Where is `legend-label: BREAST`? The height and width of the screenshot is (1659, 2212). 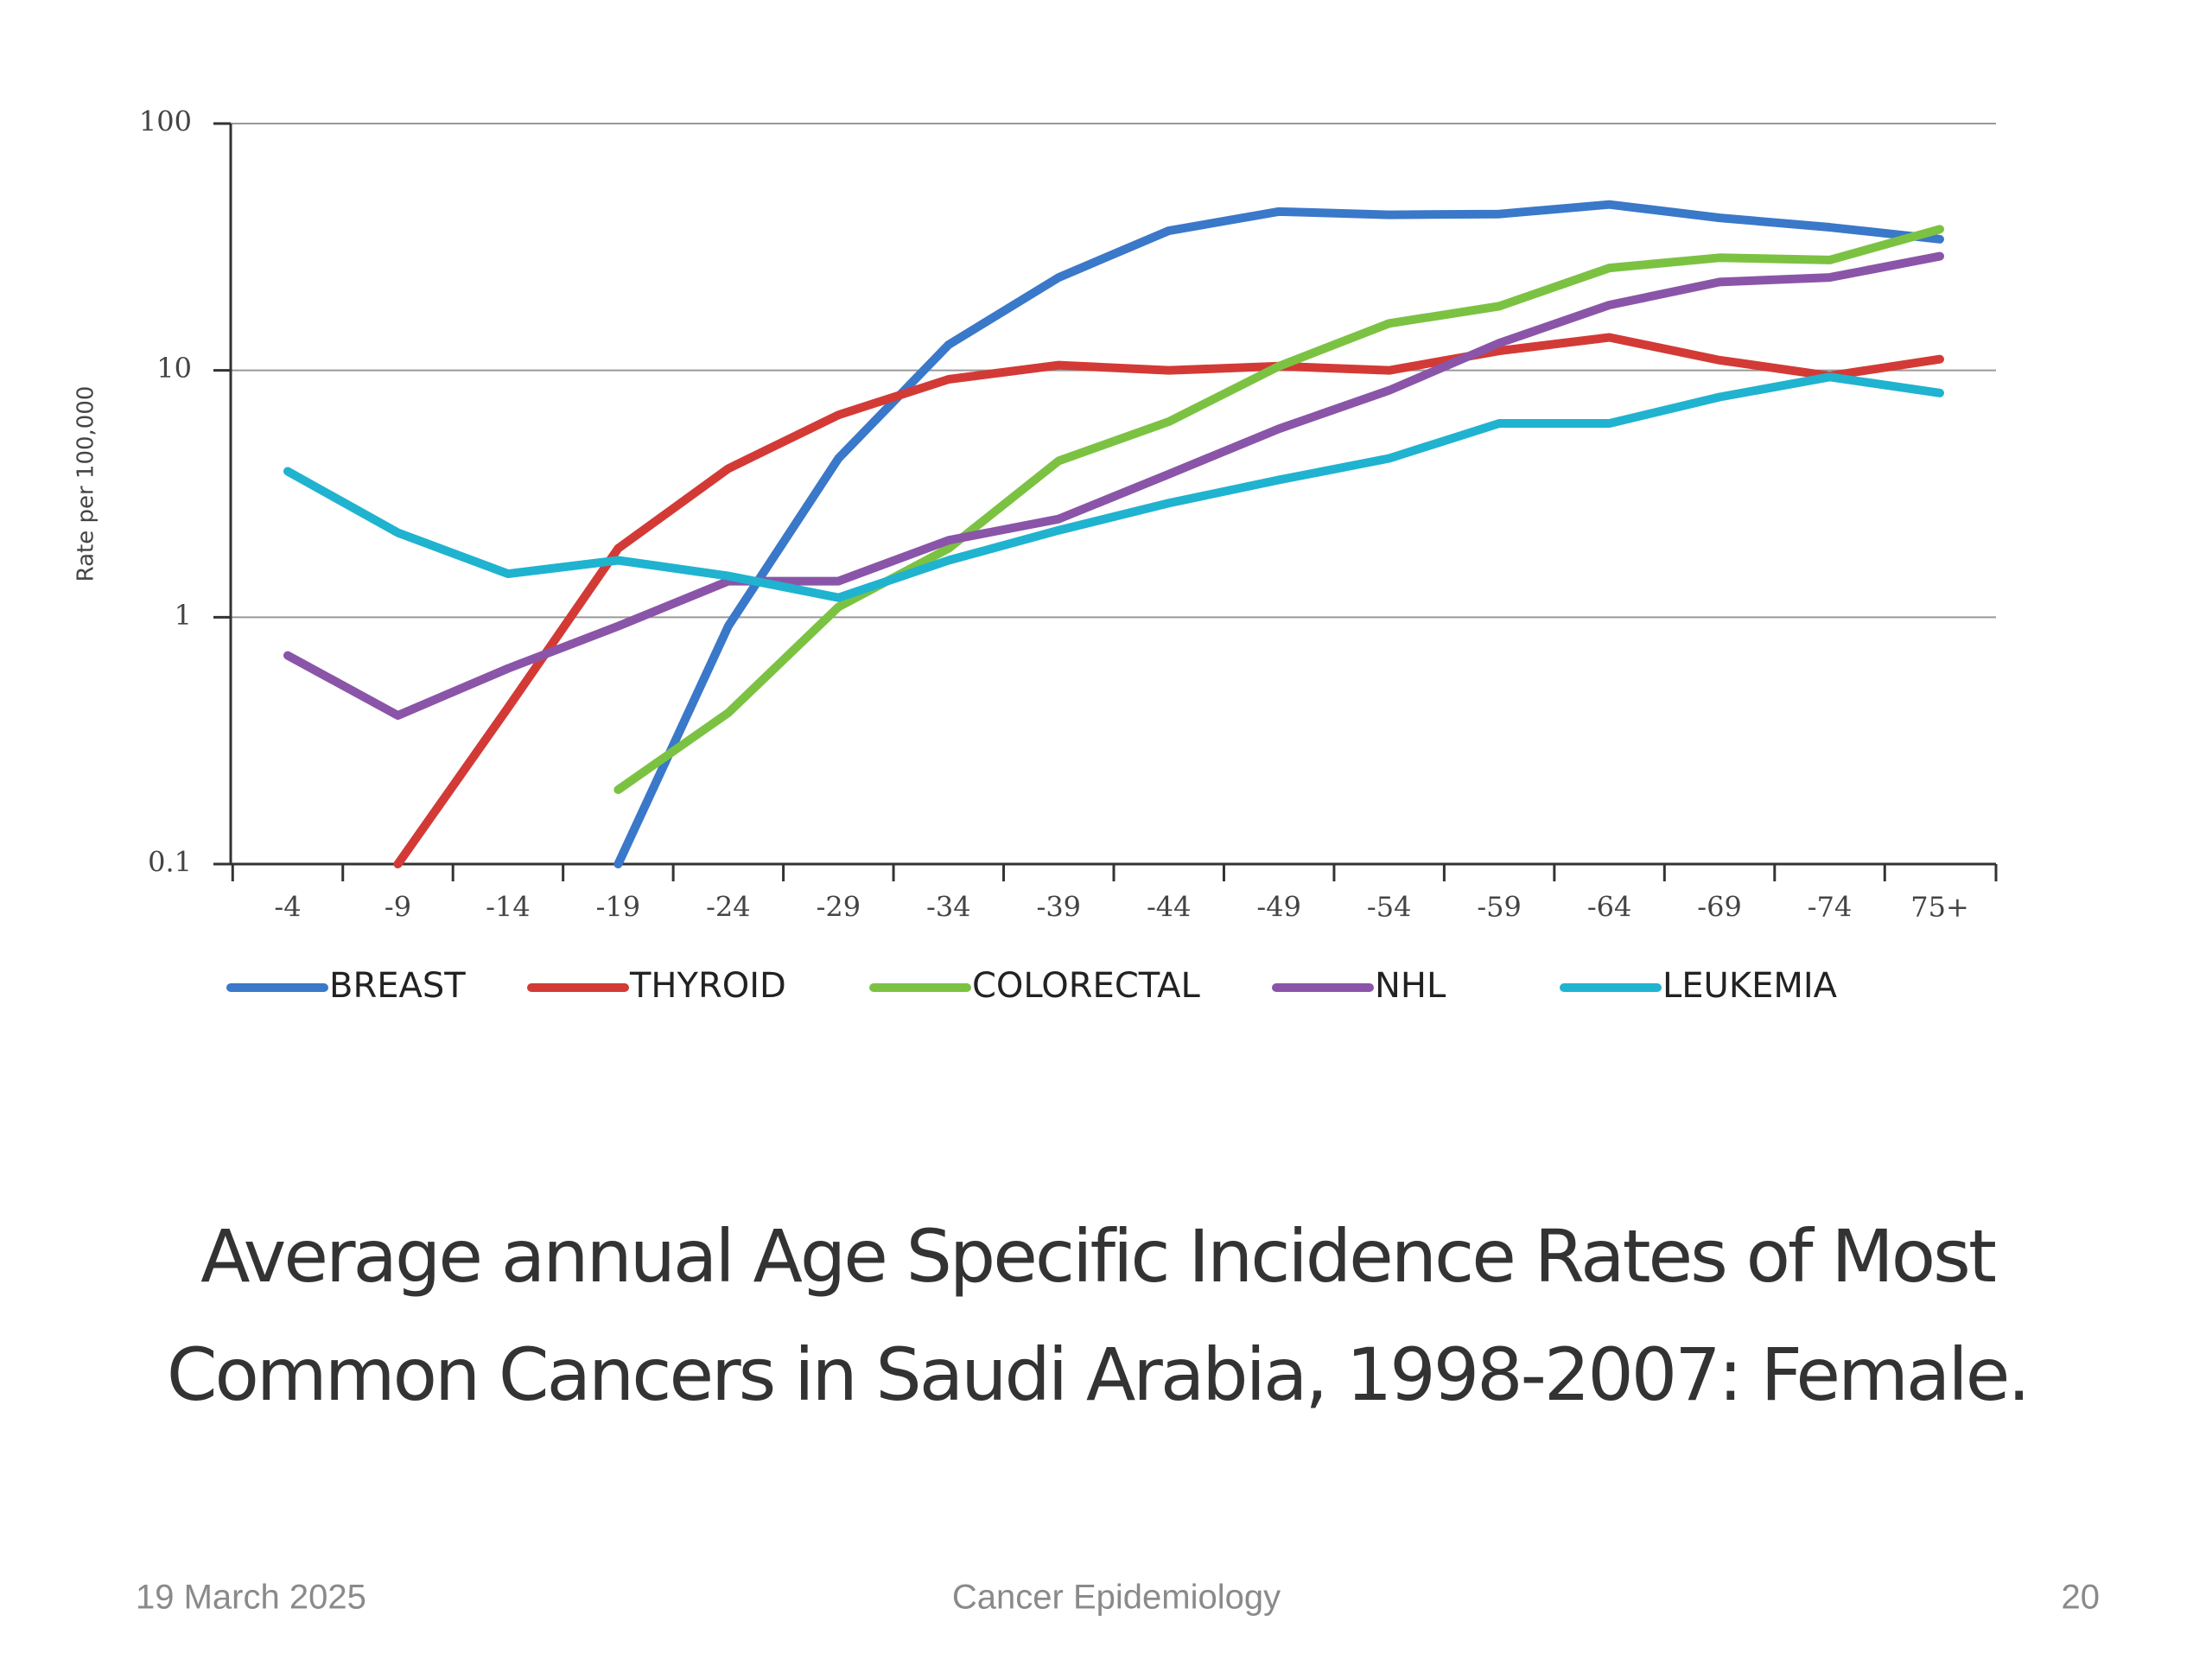
legend-label: BREAST is located at coordinates (397, 986).